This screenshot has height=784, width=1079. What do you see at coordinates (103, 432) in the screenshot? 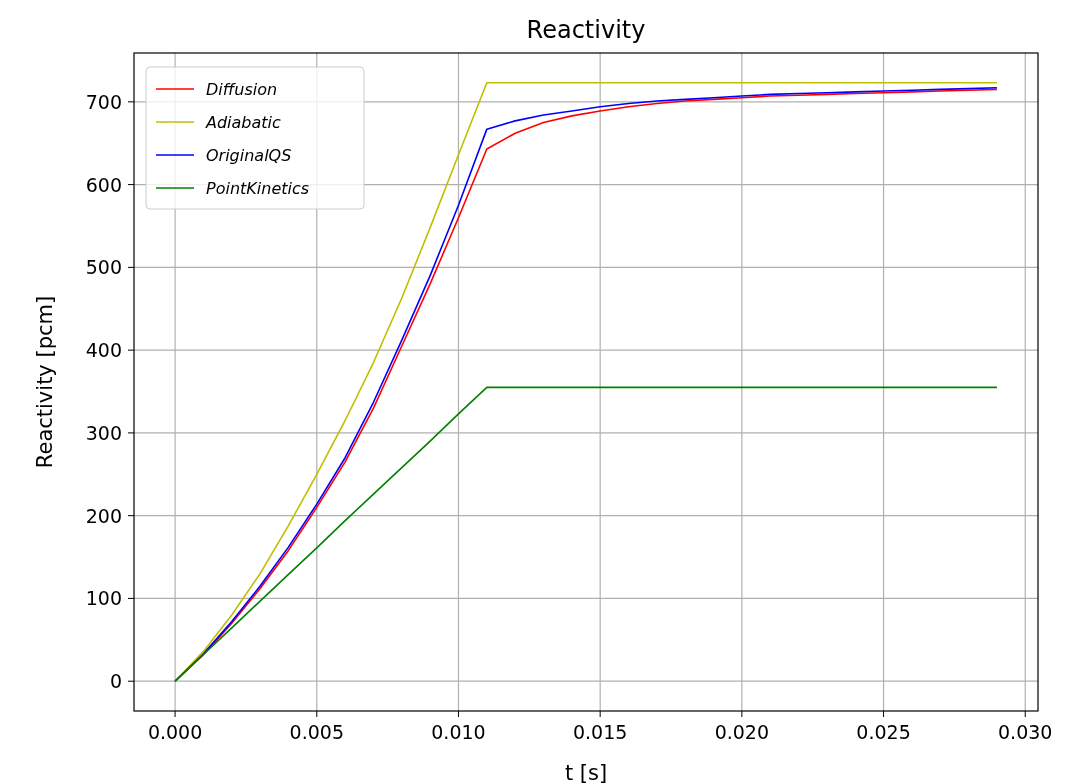
I see `y-tick-label: 300` at bounding box center [103, 432].